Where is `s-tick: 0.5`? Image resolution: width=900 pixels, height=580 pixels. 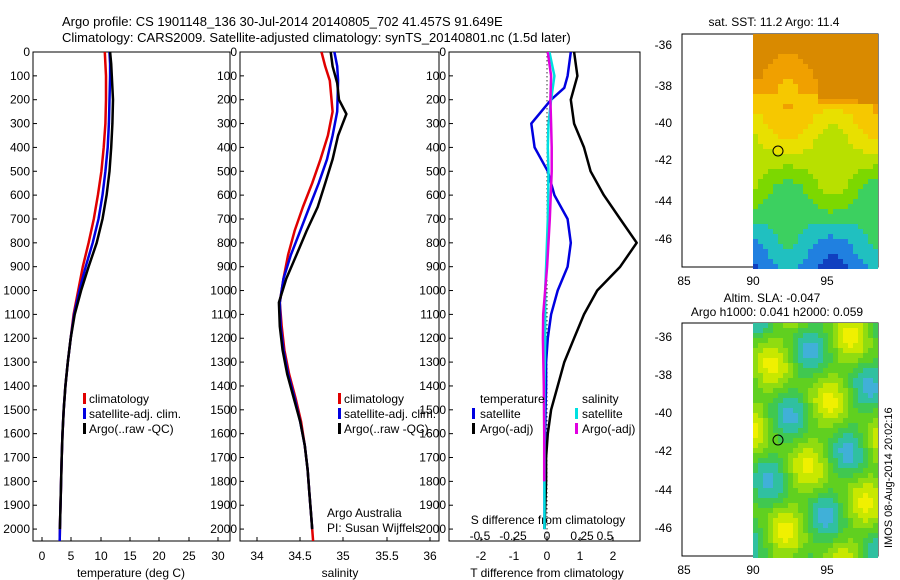 s-tick: 0.5 is located at coordinates (605, 536).